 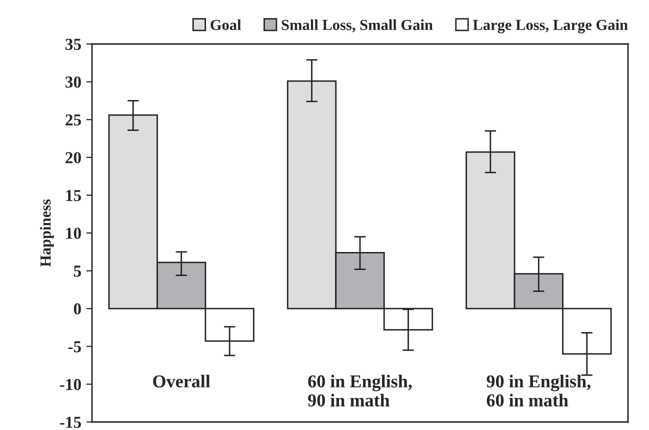 I want to click on y-tick-label: -10, so click(x=70, y=384).